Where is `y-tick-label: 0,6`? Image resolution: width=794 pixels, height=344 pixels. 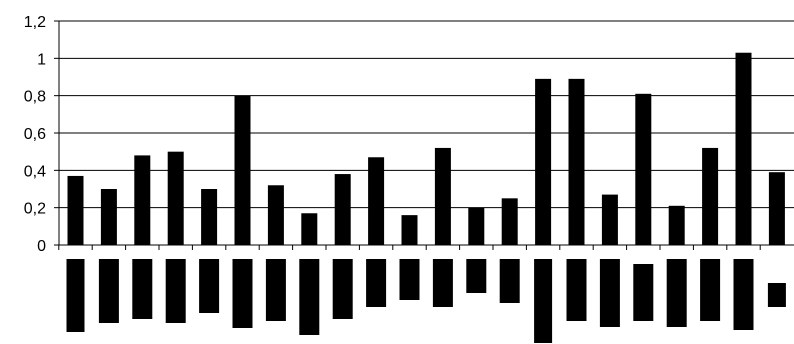 y-tick-label: 0,6 is located at coordinates (35, 134).